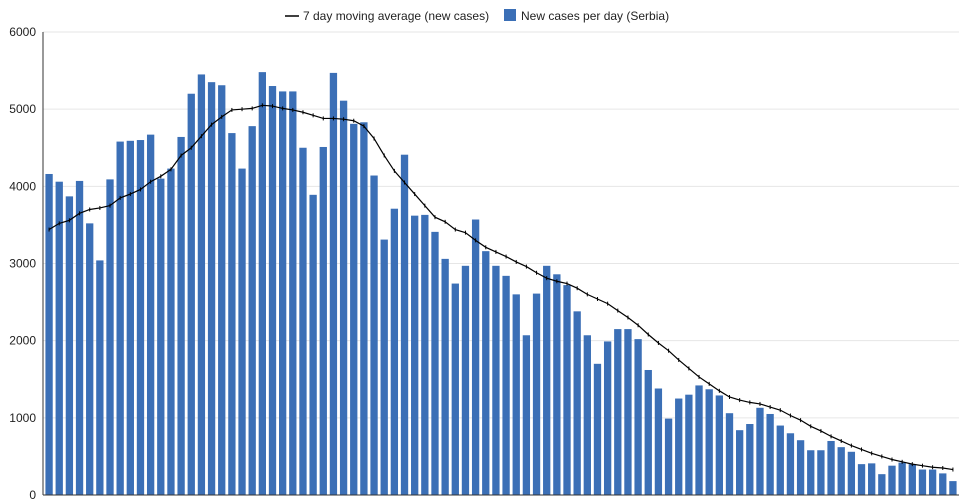 Image resolution: width=959 pixels, height=501 pixels. What do you see at coordinates (396, 16) in the screenshot?
I see `legend-line-label: 7 day moving average (new cases)` at bounding box center [396, 16].